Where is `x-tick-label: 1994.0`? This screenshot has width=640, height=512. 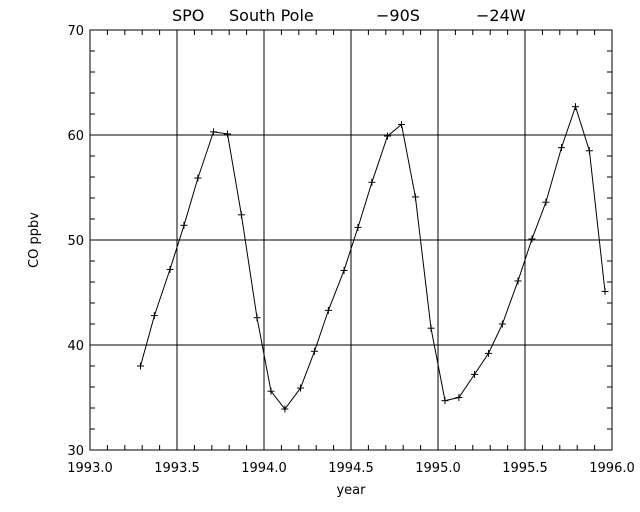 x-tick-label: 1994.0 is located at coordinates (264, 468).